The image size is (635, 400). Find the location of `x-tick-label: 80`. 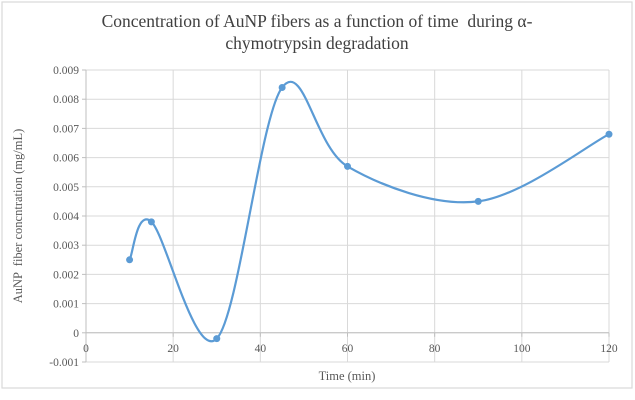

x-tick-label: 80 is located at coordinates (435, 349).